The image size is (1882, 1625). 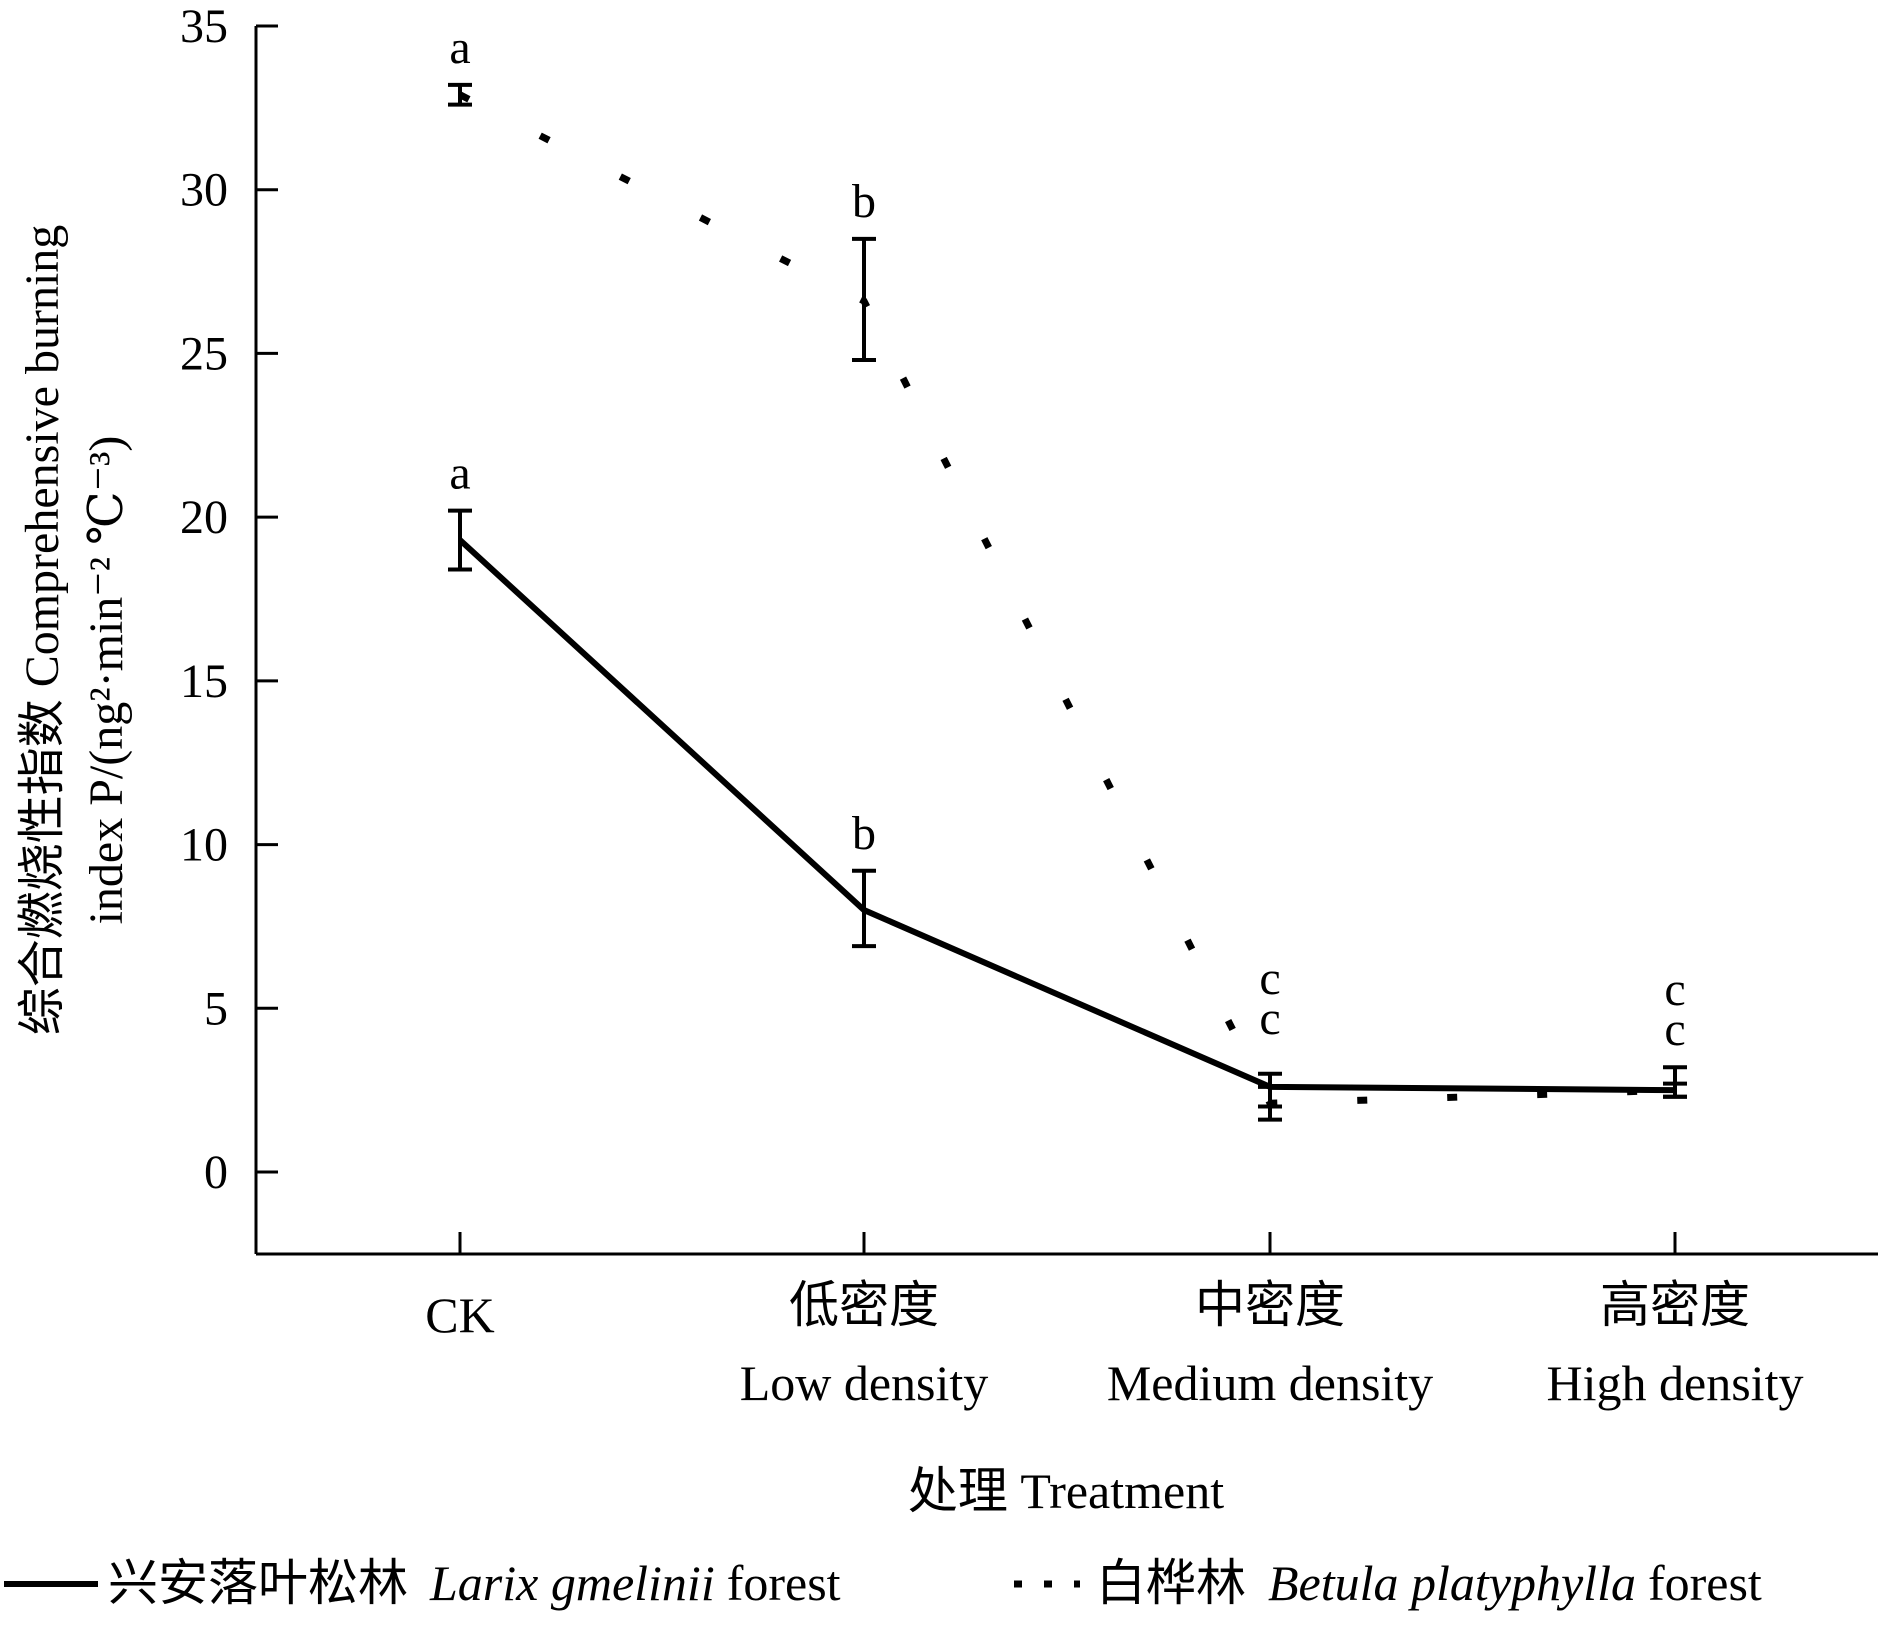 What do you see at coordinates (1675, 1383) in the screenshot?
I see `x-tick-label-en: High density` at bounding box center [1675, 1383].